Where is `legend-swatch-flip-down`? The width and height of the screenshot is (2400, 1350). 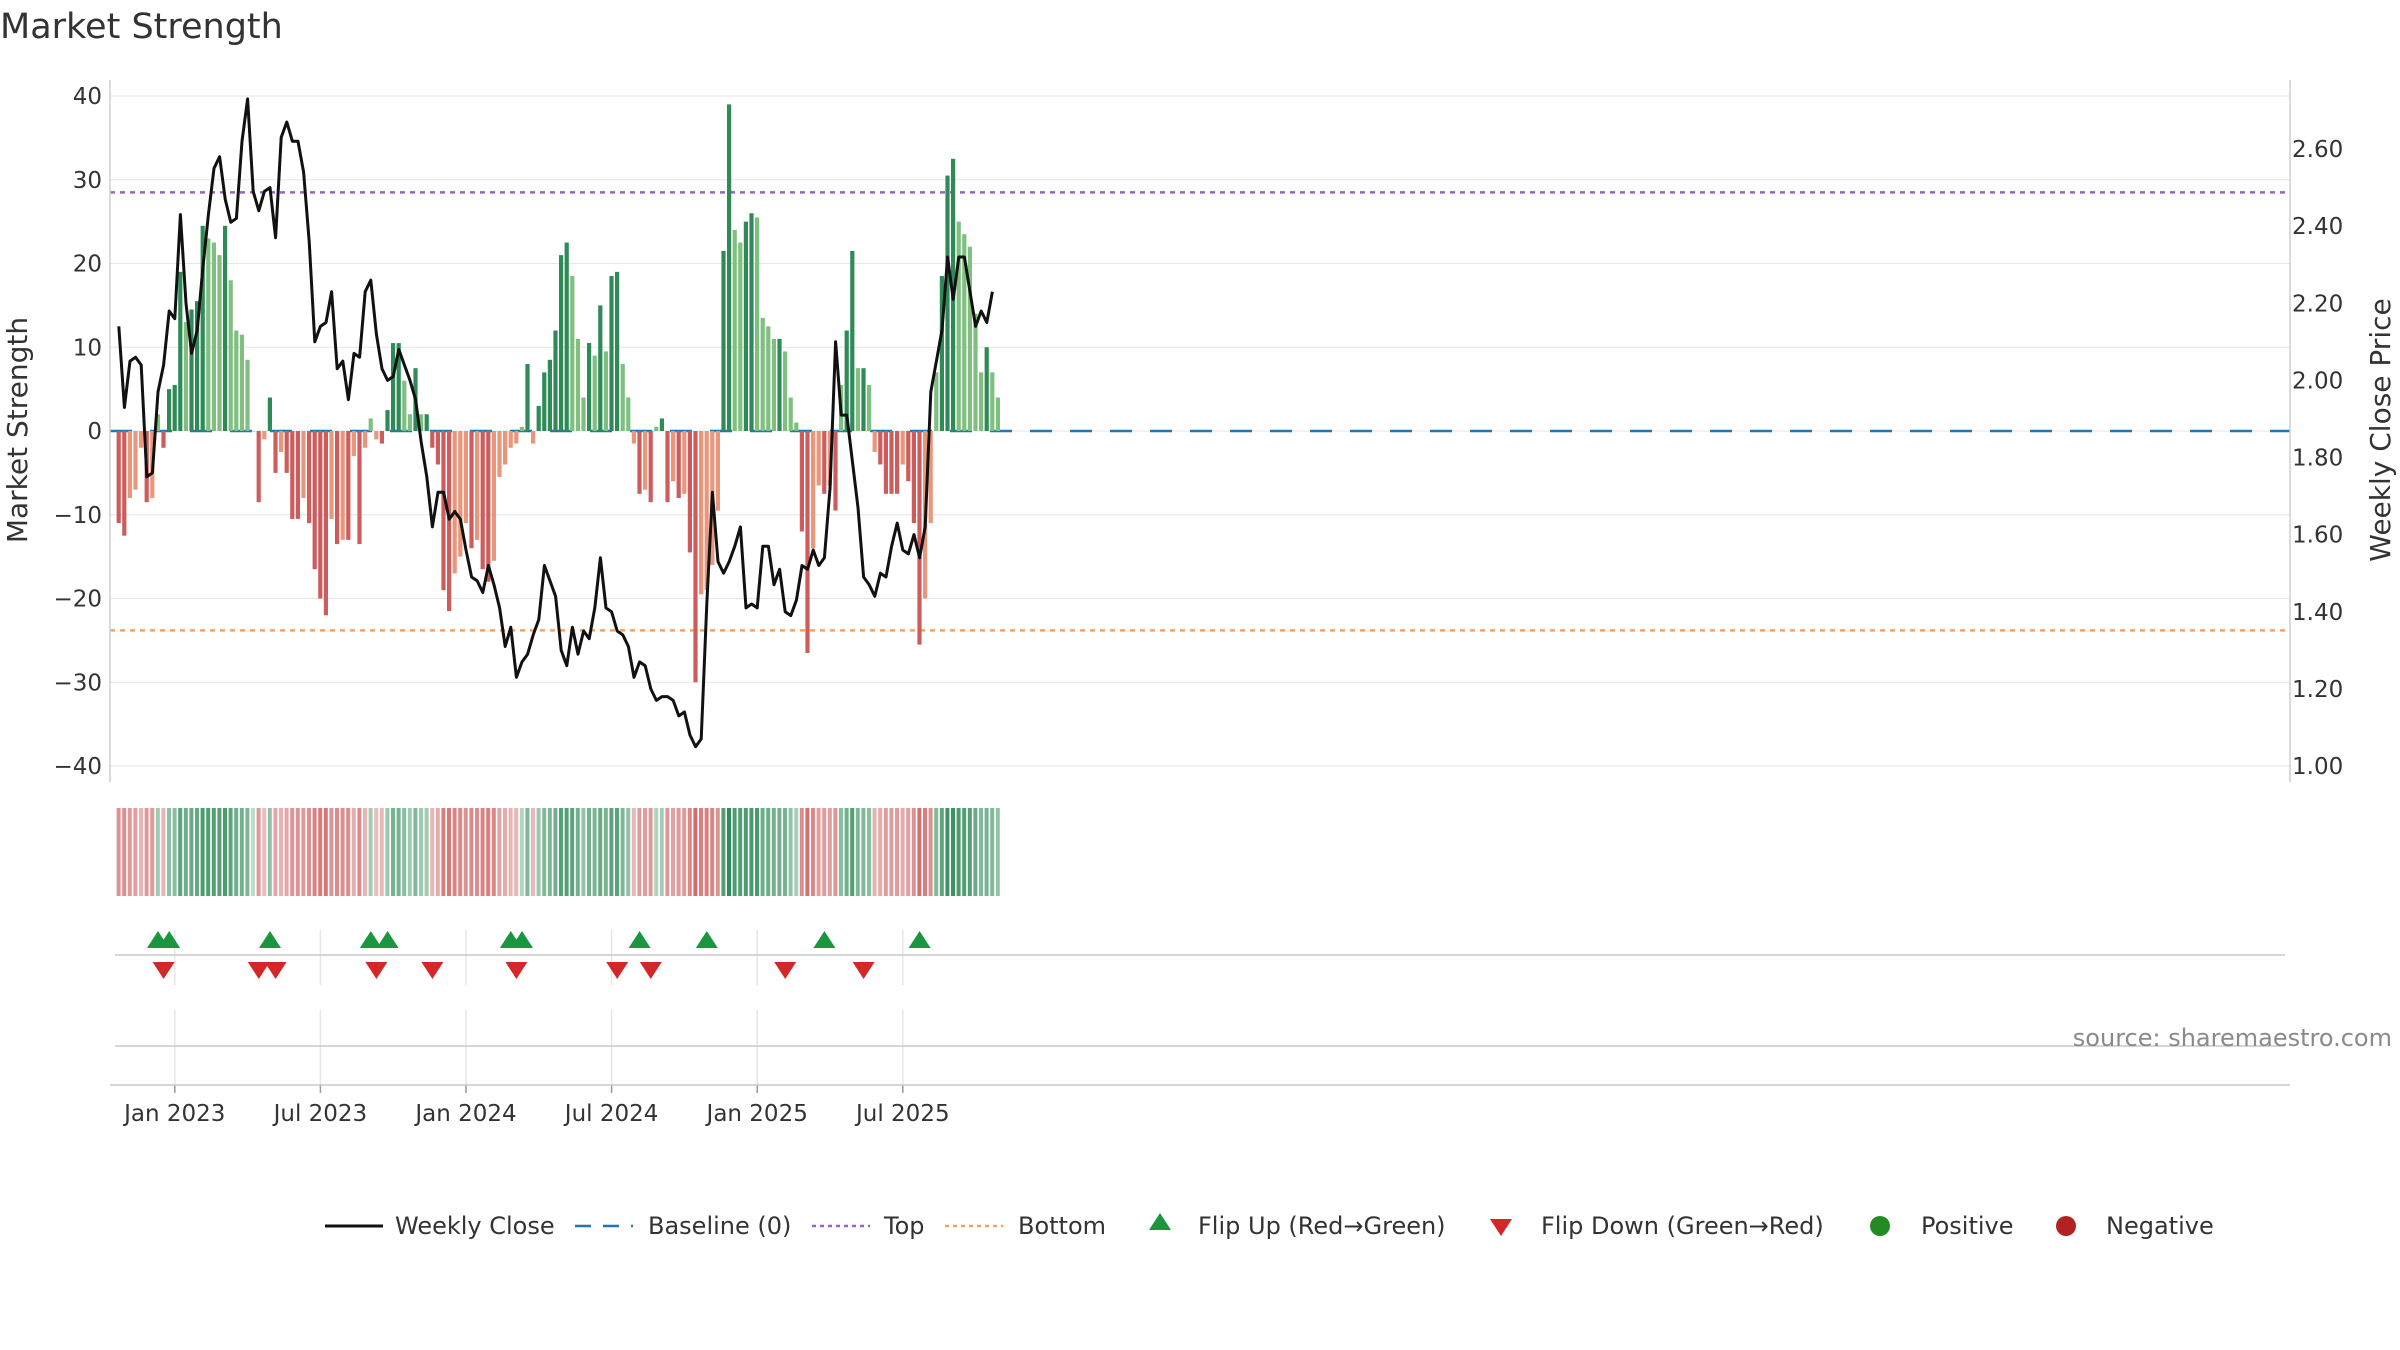
legend-swatch-flip-down is located at coordinates (1501, 1227).